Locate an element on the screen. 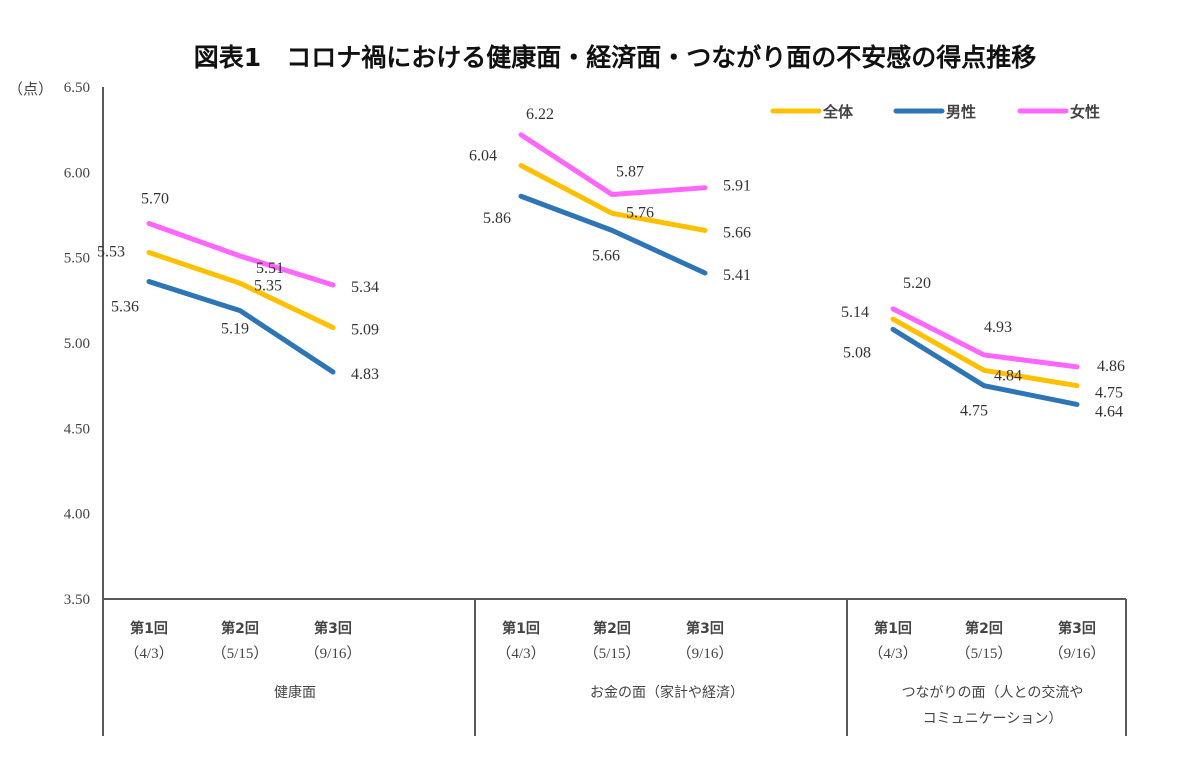 This screenshot has height=761, width=1200. data-label: 4.93 is located at coordinates (998, 327).